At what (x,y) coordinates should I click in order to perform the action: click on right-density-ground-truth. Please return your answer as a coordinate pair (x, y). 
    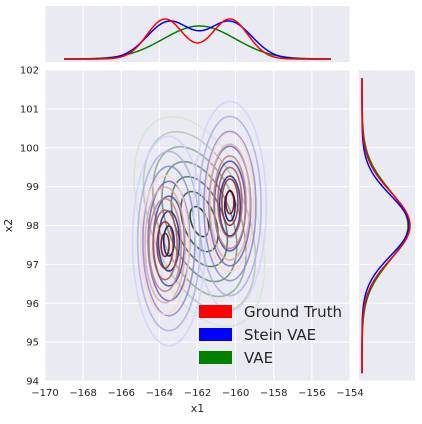
    Looking at the image, I should click on (386, 226).